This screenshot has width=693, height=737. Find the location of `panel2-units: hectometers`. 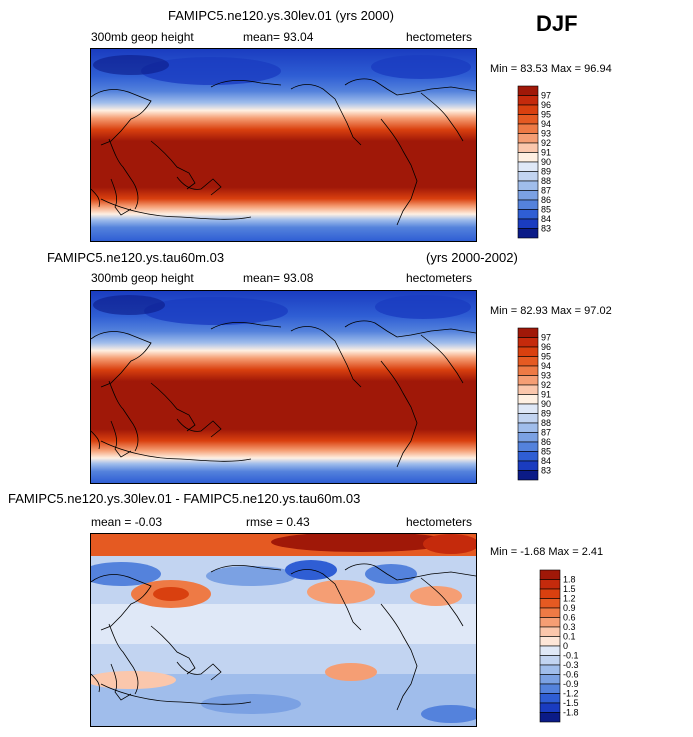

panel2-units: hectometers is located at coordinates (439, 278).